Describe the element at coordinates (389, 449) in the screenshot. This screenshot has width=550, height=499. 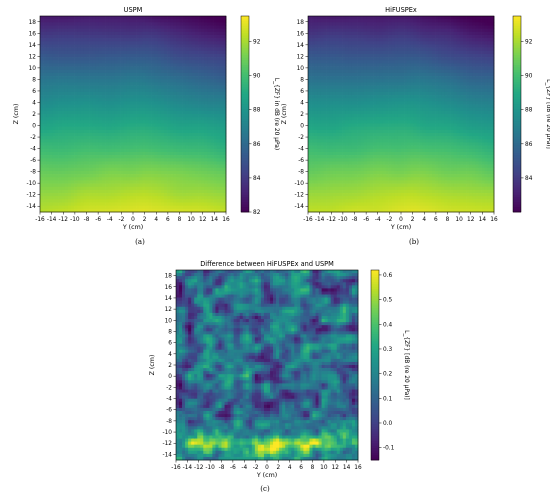
I see `colorbar-tick-label: -0.1` at that location.